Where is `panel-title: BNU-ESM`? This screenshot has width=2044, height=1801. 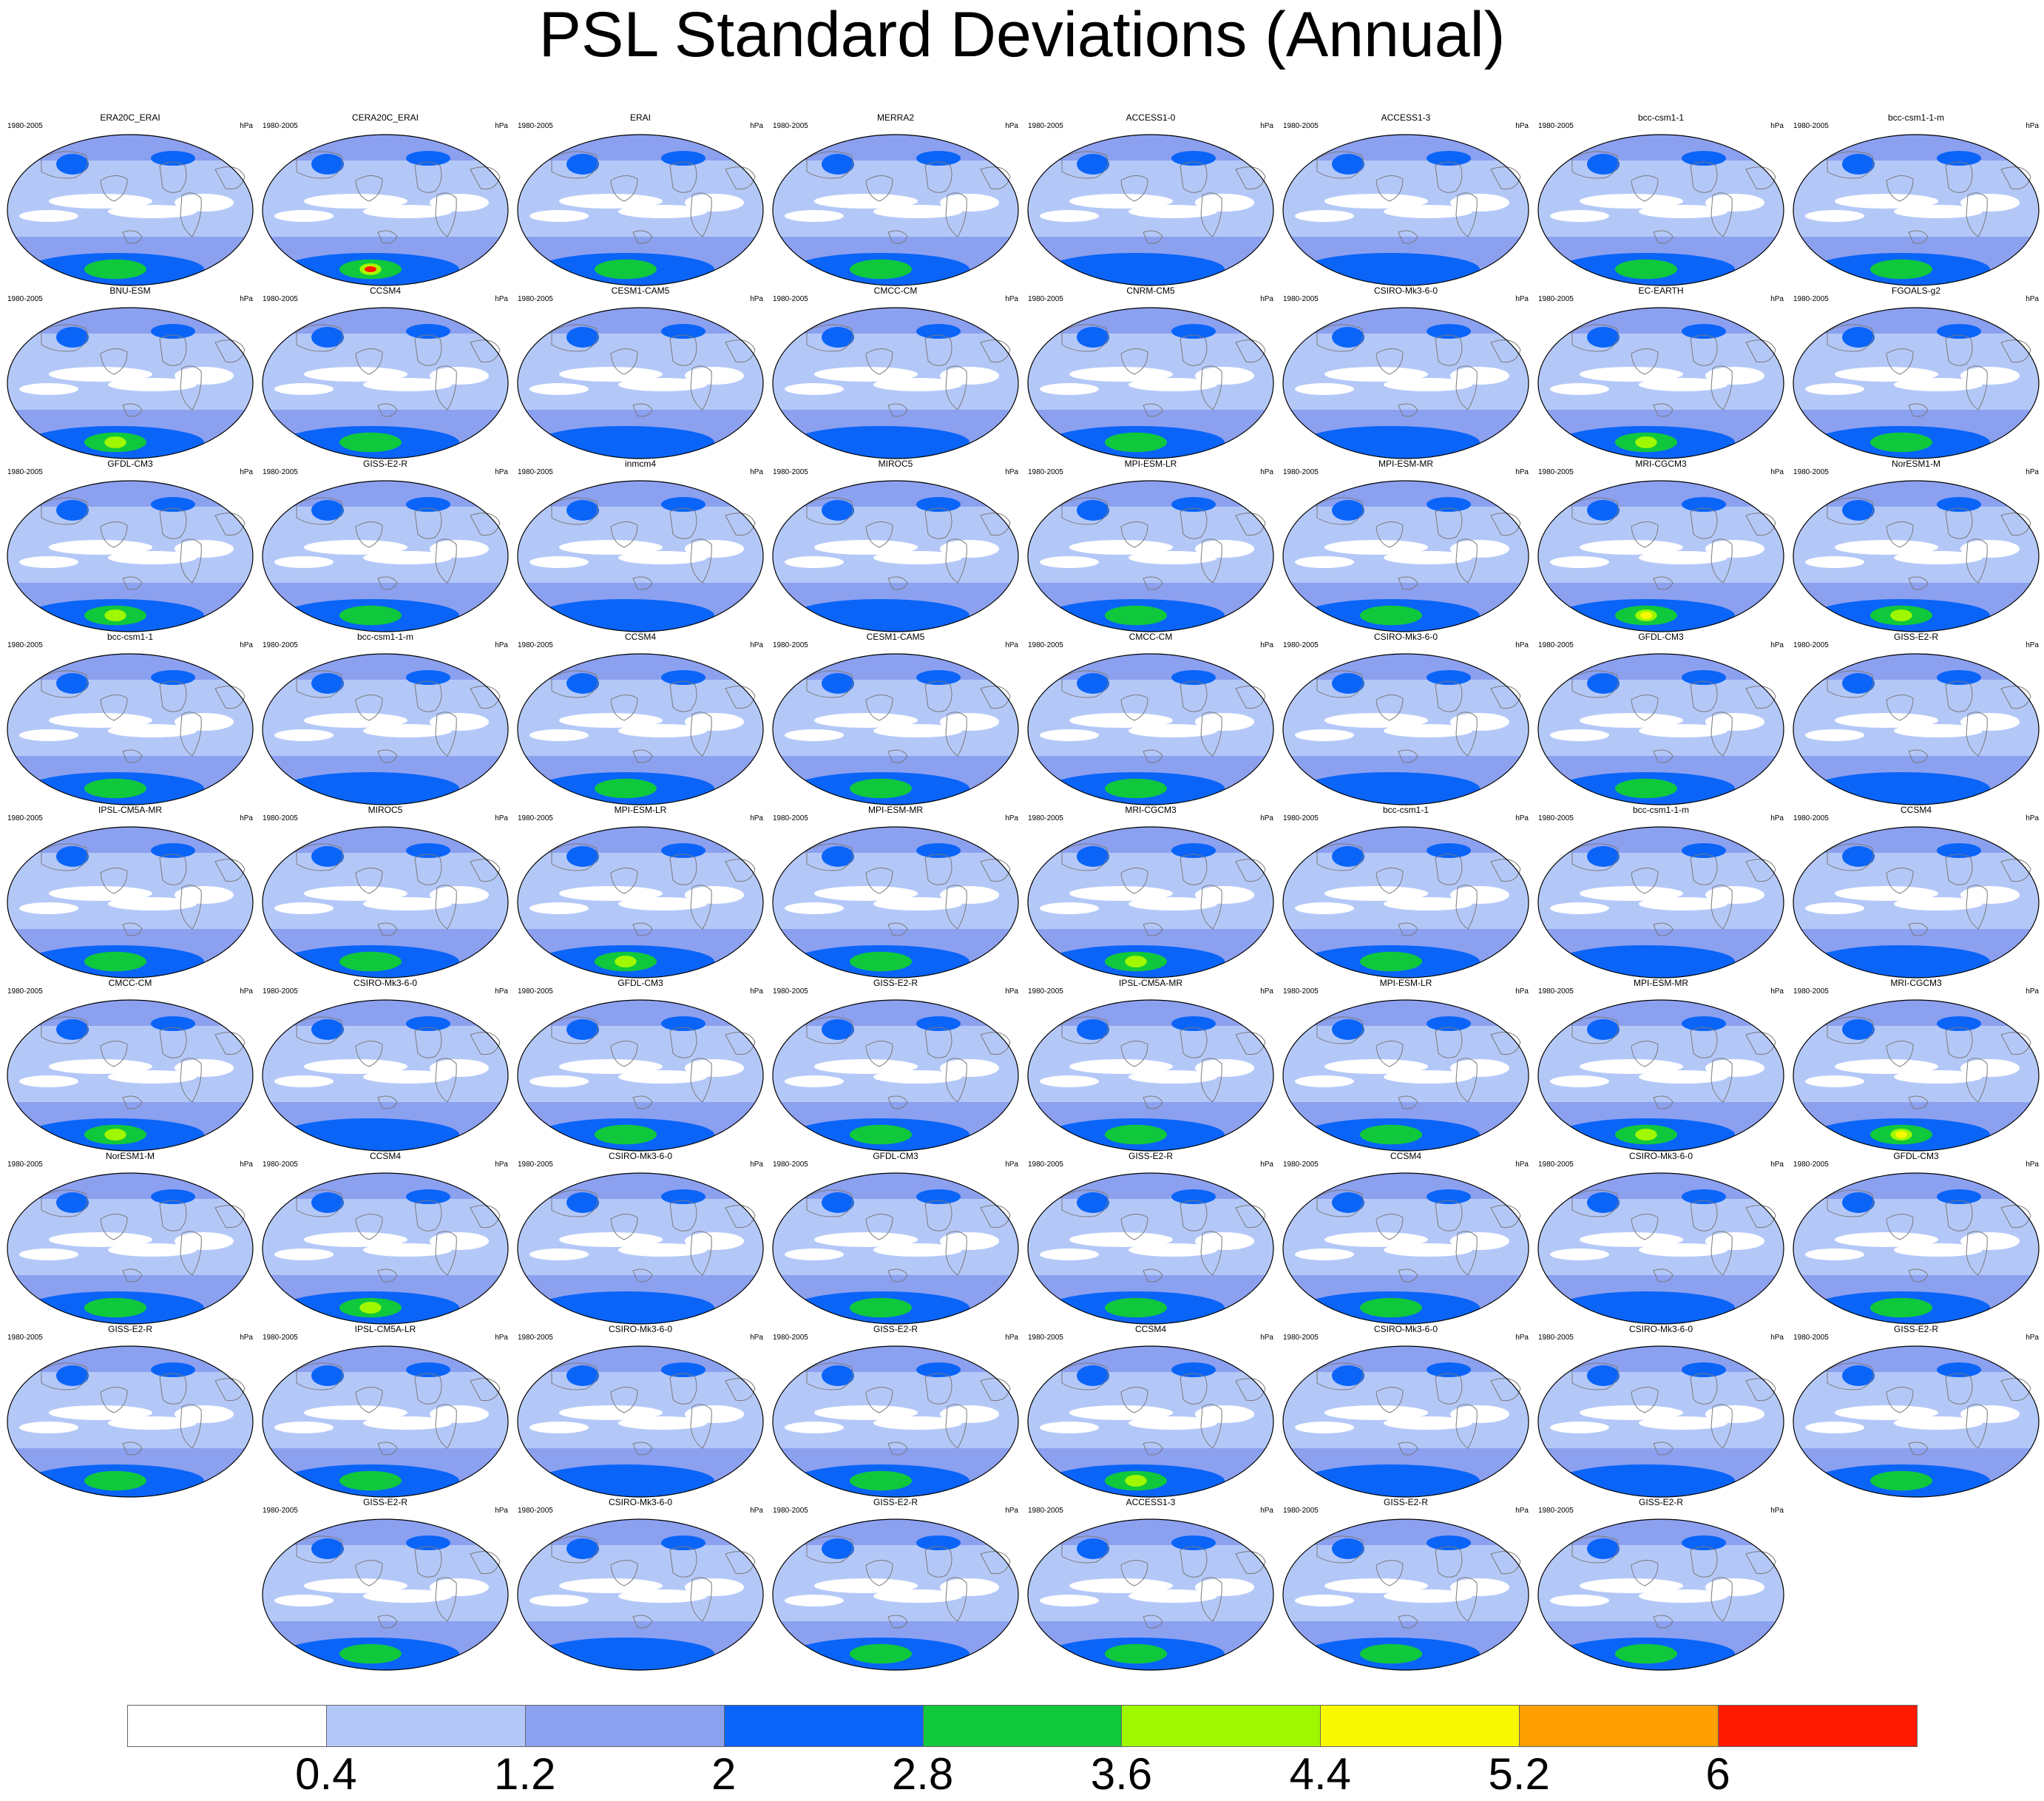 panel-title: BNU-ESM is located at coordinates (130, 290).